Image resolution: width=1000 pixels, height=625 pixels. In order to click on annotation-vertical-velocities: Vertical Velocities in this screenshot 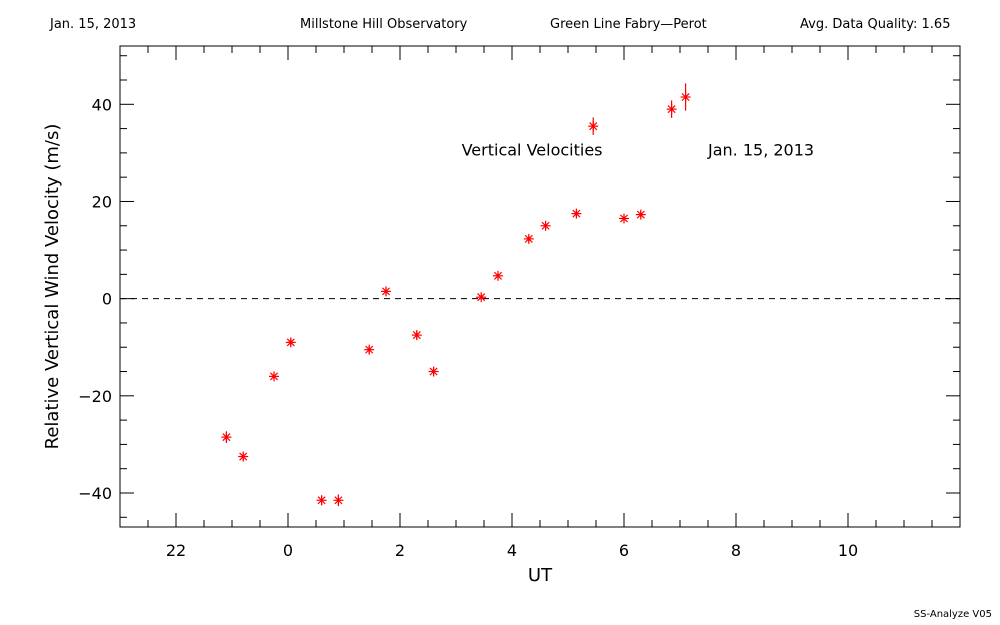, I will do `click(532, 149)`.